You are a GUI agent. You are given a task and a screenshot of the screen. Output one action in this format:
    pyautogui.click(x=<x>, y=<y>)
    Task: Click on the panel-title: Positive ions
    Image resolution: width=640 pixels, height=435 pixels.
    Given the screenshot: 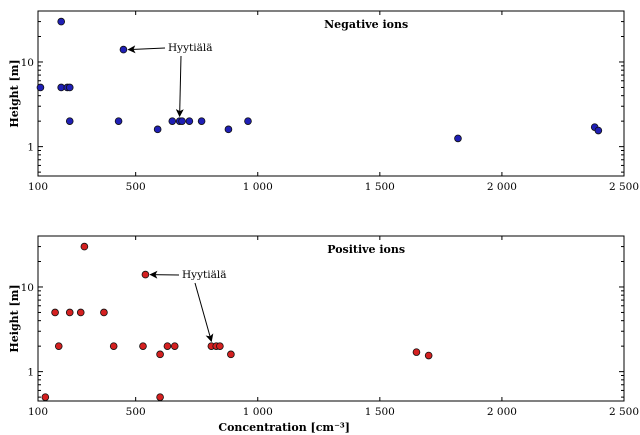 What is the action you would take?
    pyautogui.click(x=366, y=249)
    